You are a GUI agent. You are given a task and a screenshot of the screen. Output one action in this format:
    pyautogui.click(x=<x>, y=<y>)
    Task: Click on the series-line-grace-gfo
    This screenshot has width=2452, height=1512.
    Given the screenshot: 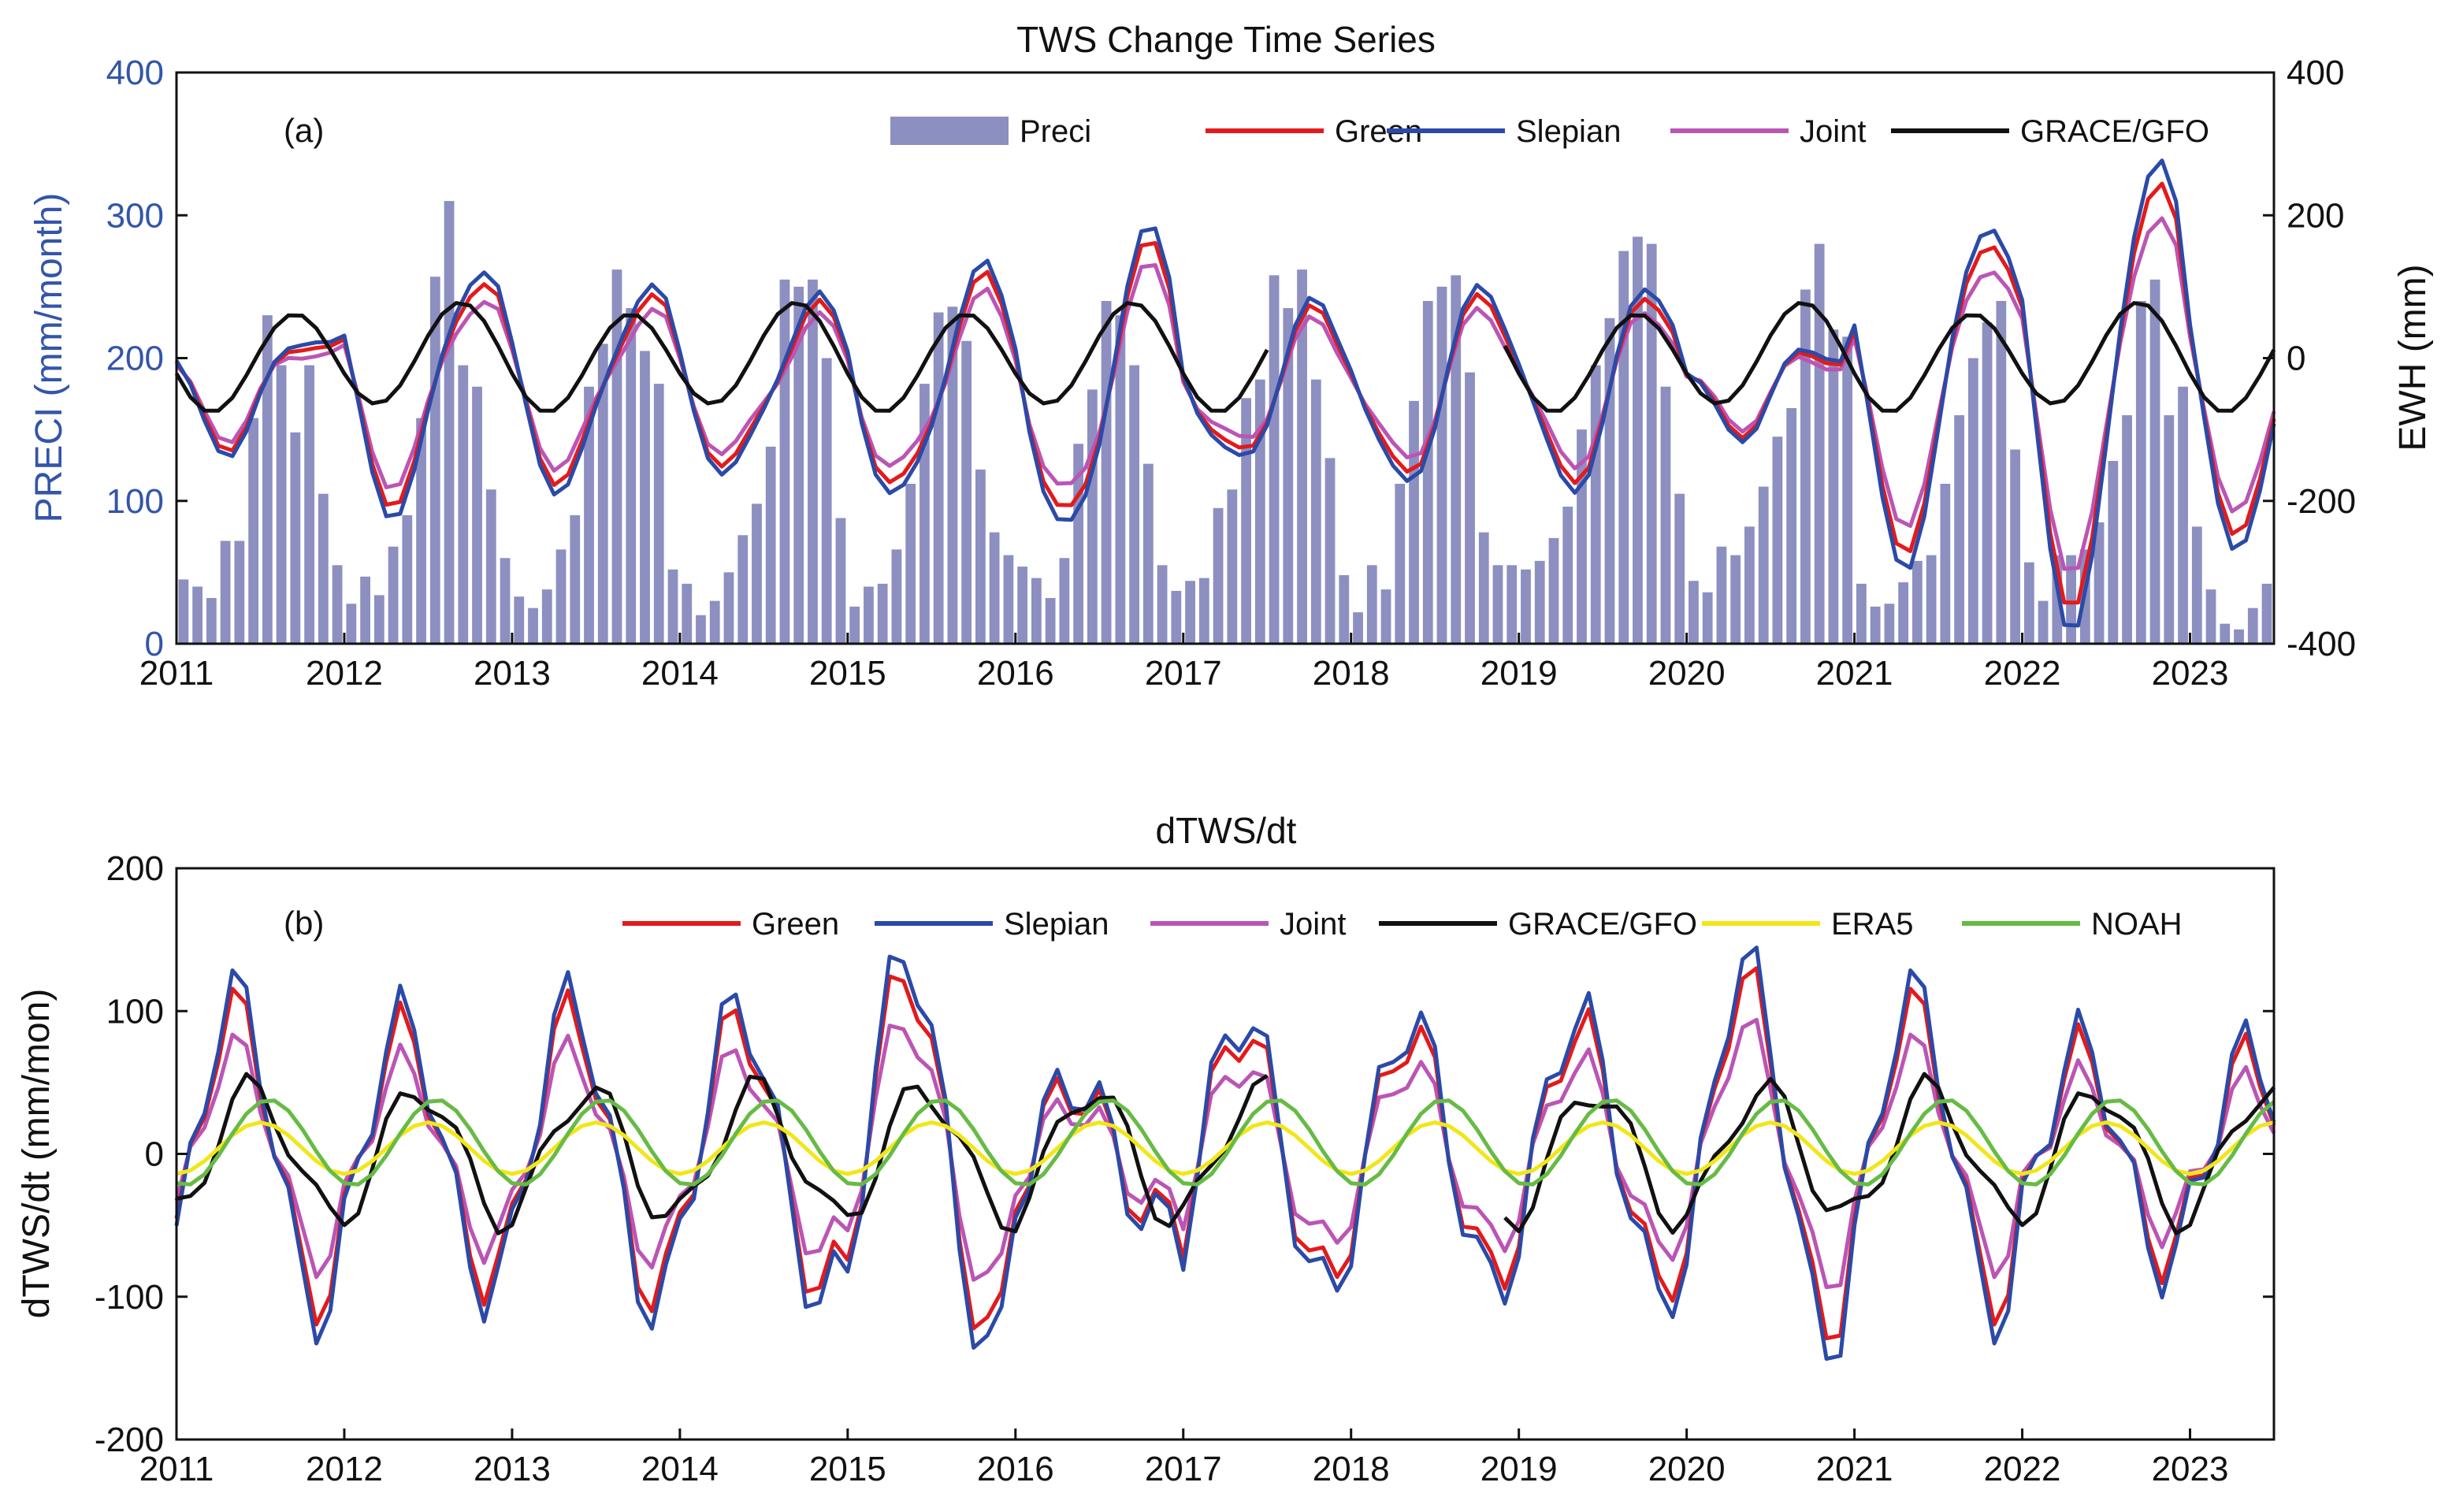 What is the action you would take?
    pyautogui.click(x=1225, y=356)
    